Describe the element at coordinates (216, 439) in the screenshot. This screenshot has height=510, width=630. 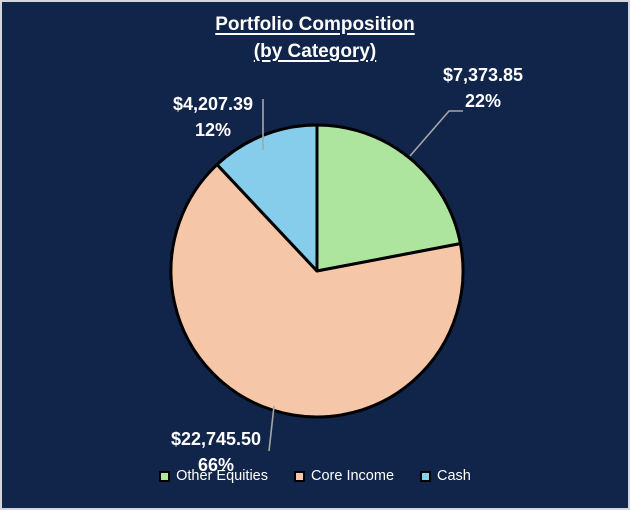
I see `data-label-core-income-value: $22,745.50` at that location.